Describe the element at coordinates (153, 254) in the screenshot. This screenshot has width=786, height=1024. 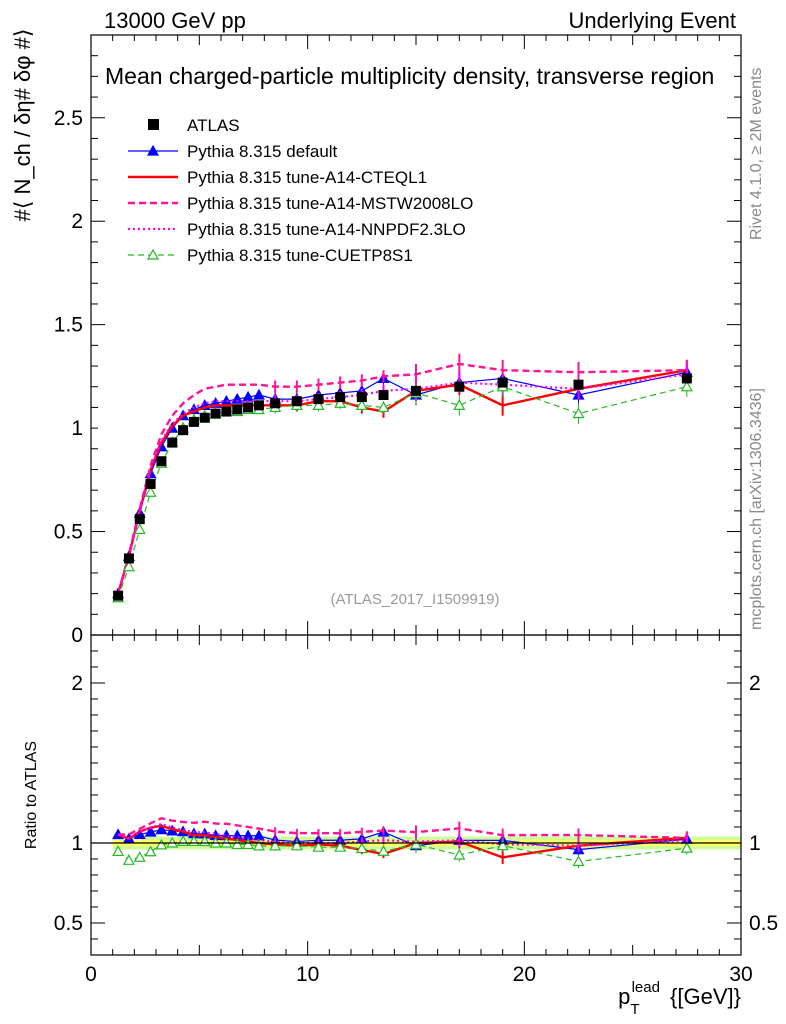
I see `legend-marker-cuetp8s1` at that location.